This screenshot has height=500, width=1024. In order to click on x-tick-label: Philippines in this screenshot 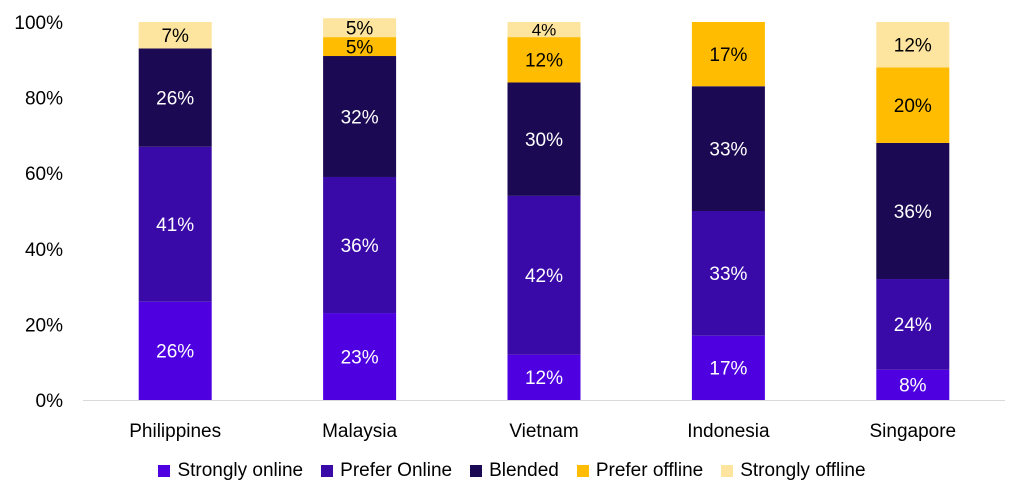, I will do `click(175, 431)`.